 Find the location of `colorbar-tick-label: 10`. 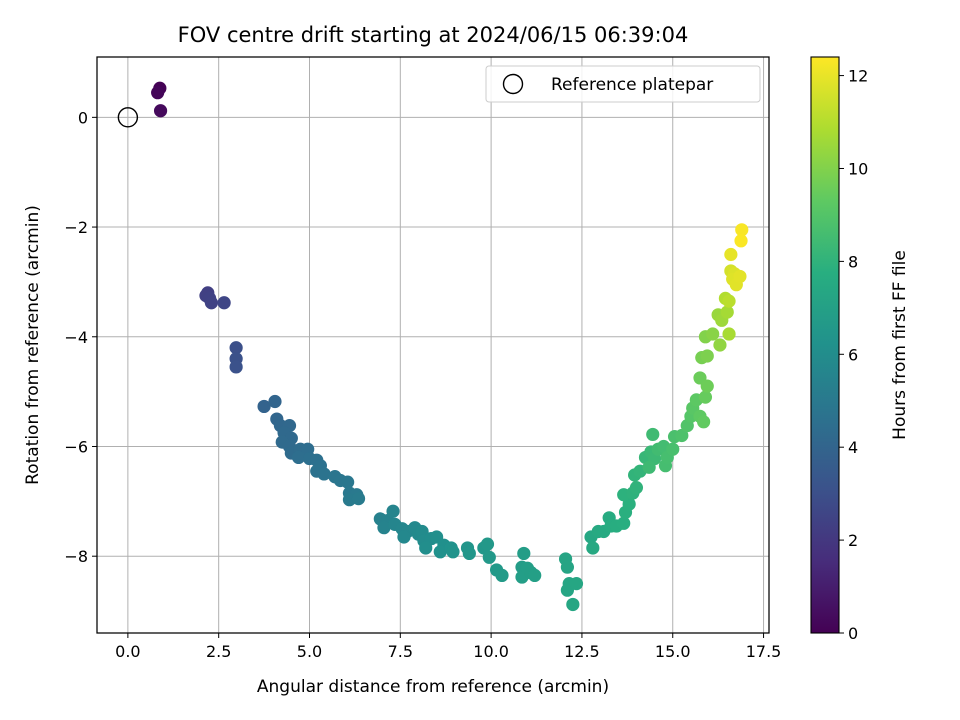

colorbar-tick-label: 10 is located at coordinates (858, 168).